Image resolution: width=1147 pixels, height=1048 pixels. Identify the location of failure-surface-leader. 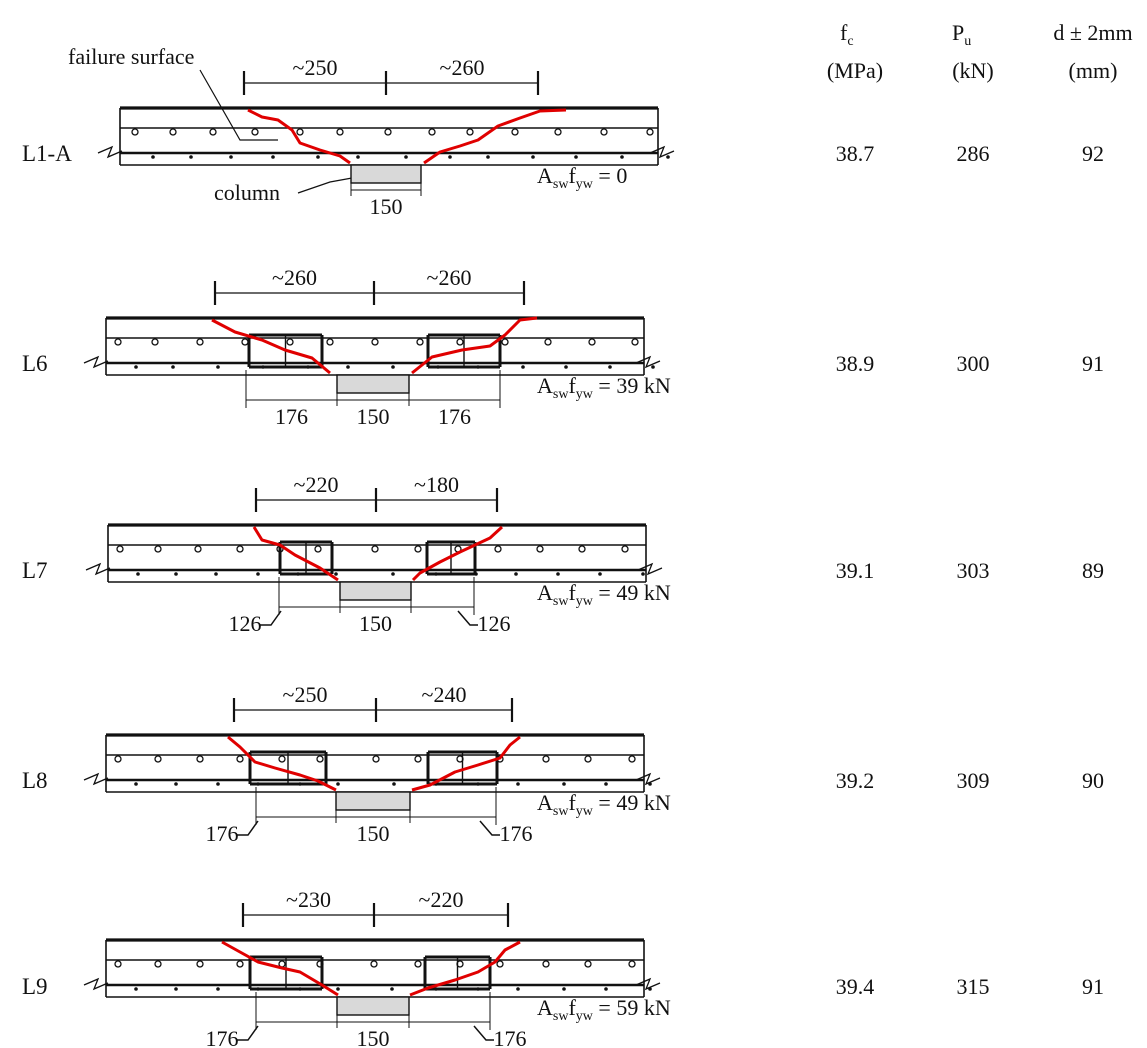
(238, 105).